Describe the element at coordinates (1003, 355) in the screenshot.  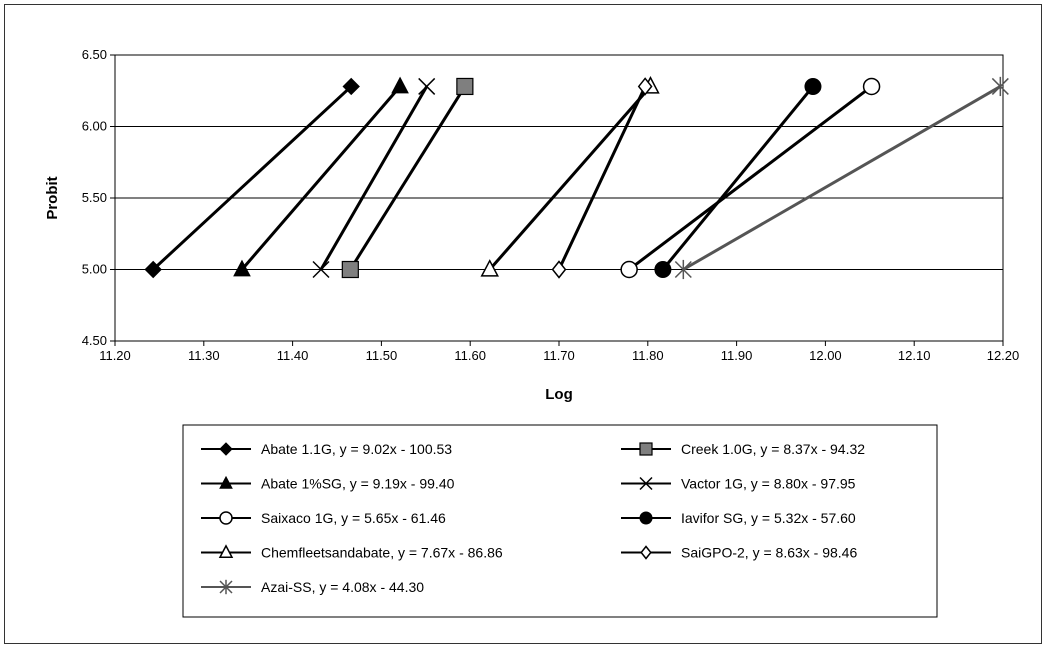
I see `x-tick-label: 12.20` at that location.